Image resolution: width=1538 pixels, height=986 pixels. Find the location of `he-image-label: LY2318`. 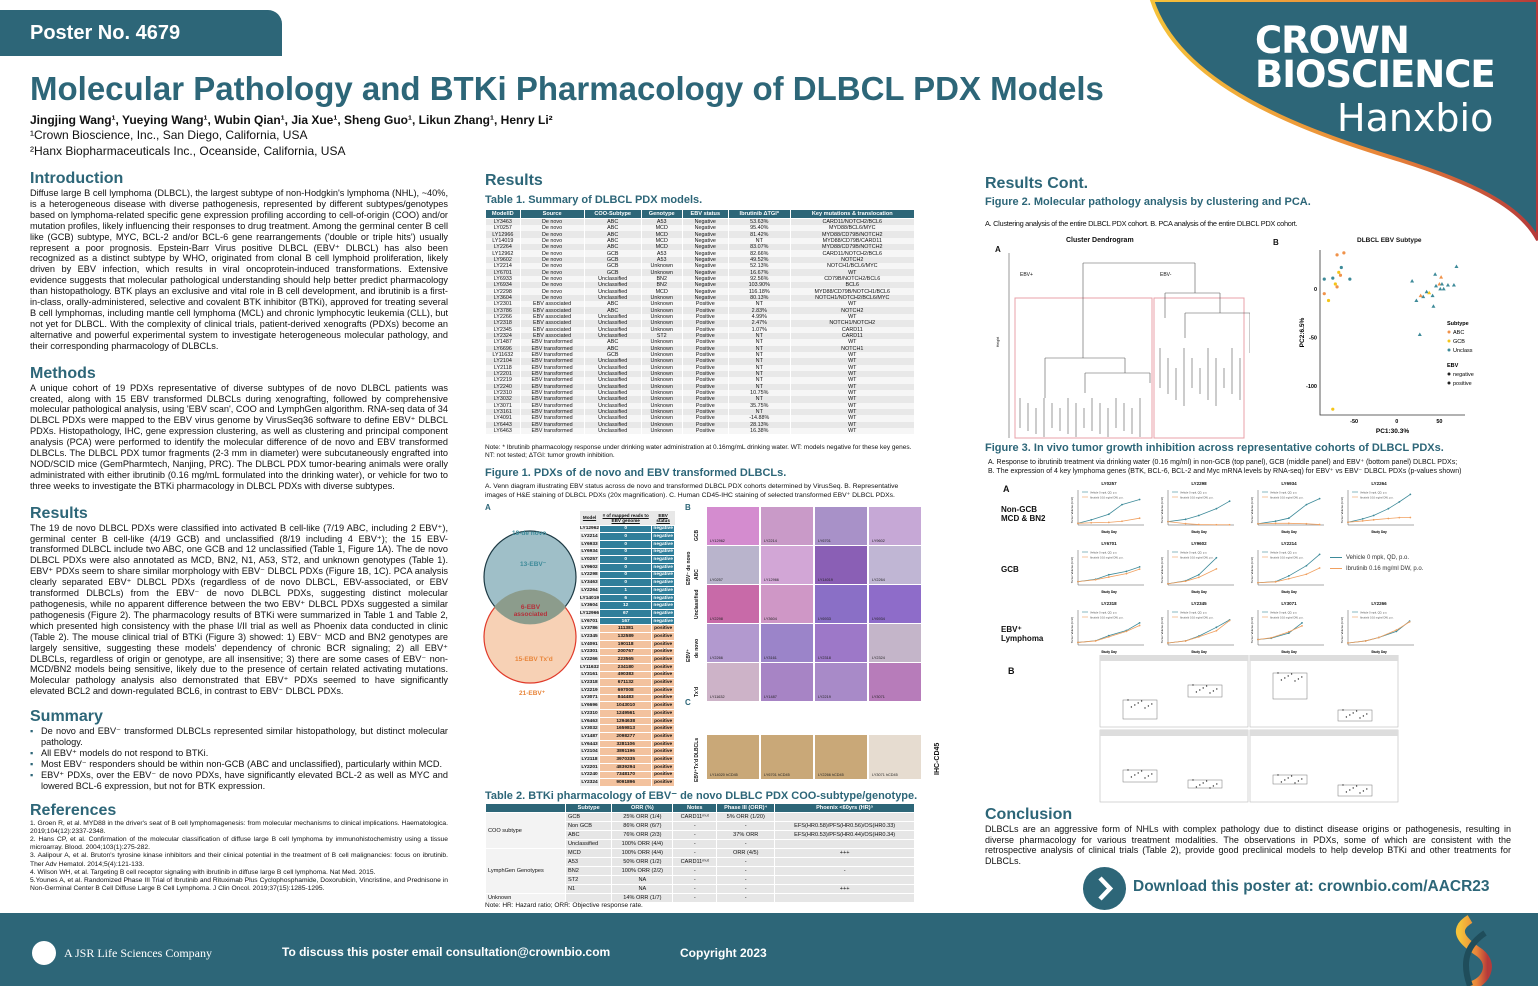

he-image-label: LY2318 is located at coordinates (824, 658).